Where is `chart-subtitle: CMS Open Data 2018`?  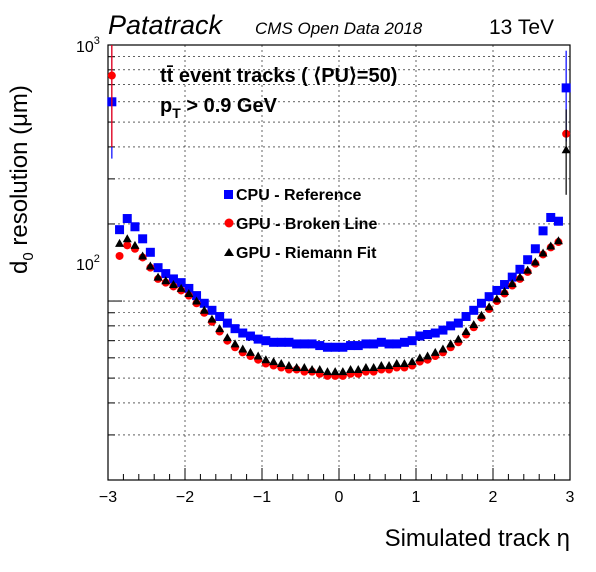 chart-subtitle: CMS Open Data 2018 is located at coordinates (339, 28).